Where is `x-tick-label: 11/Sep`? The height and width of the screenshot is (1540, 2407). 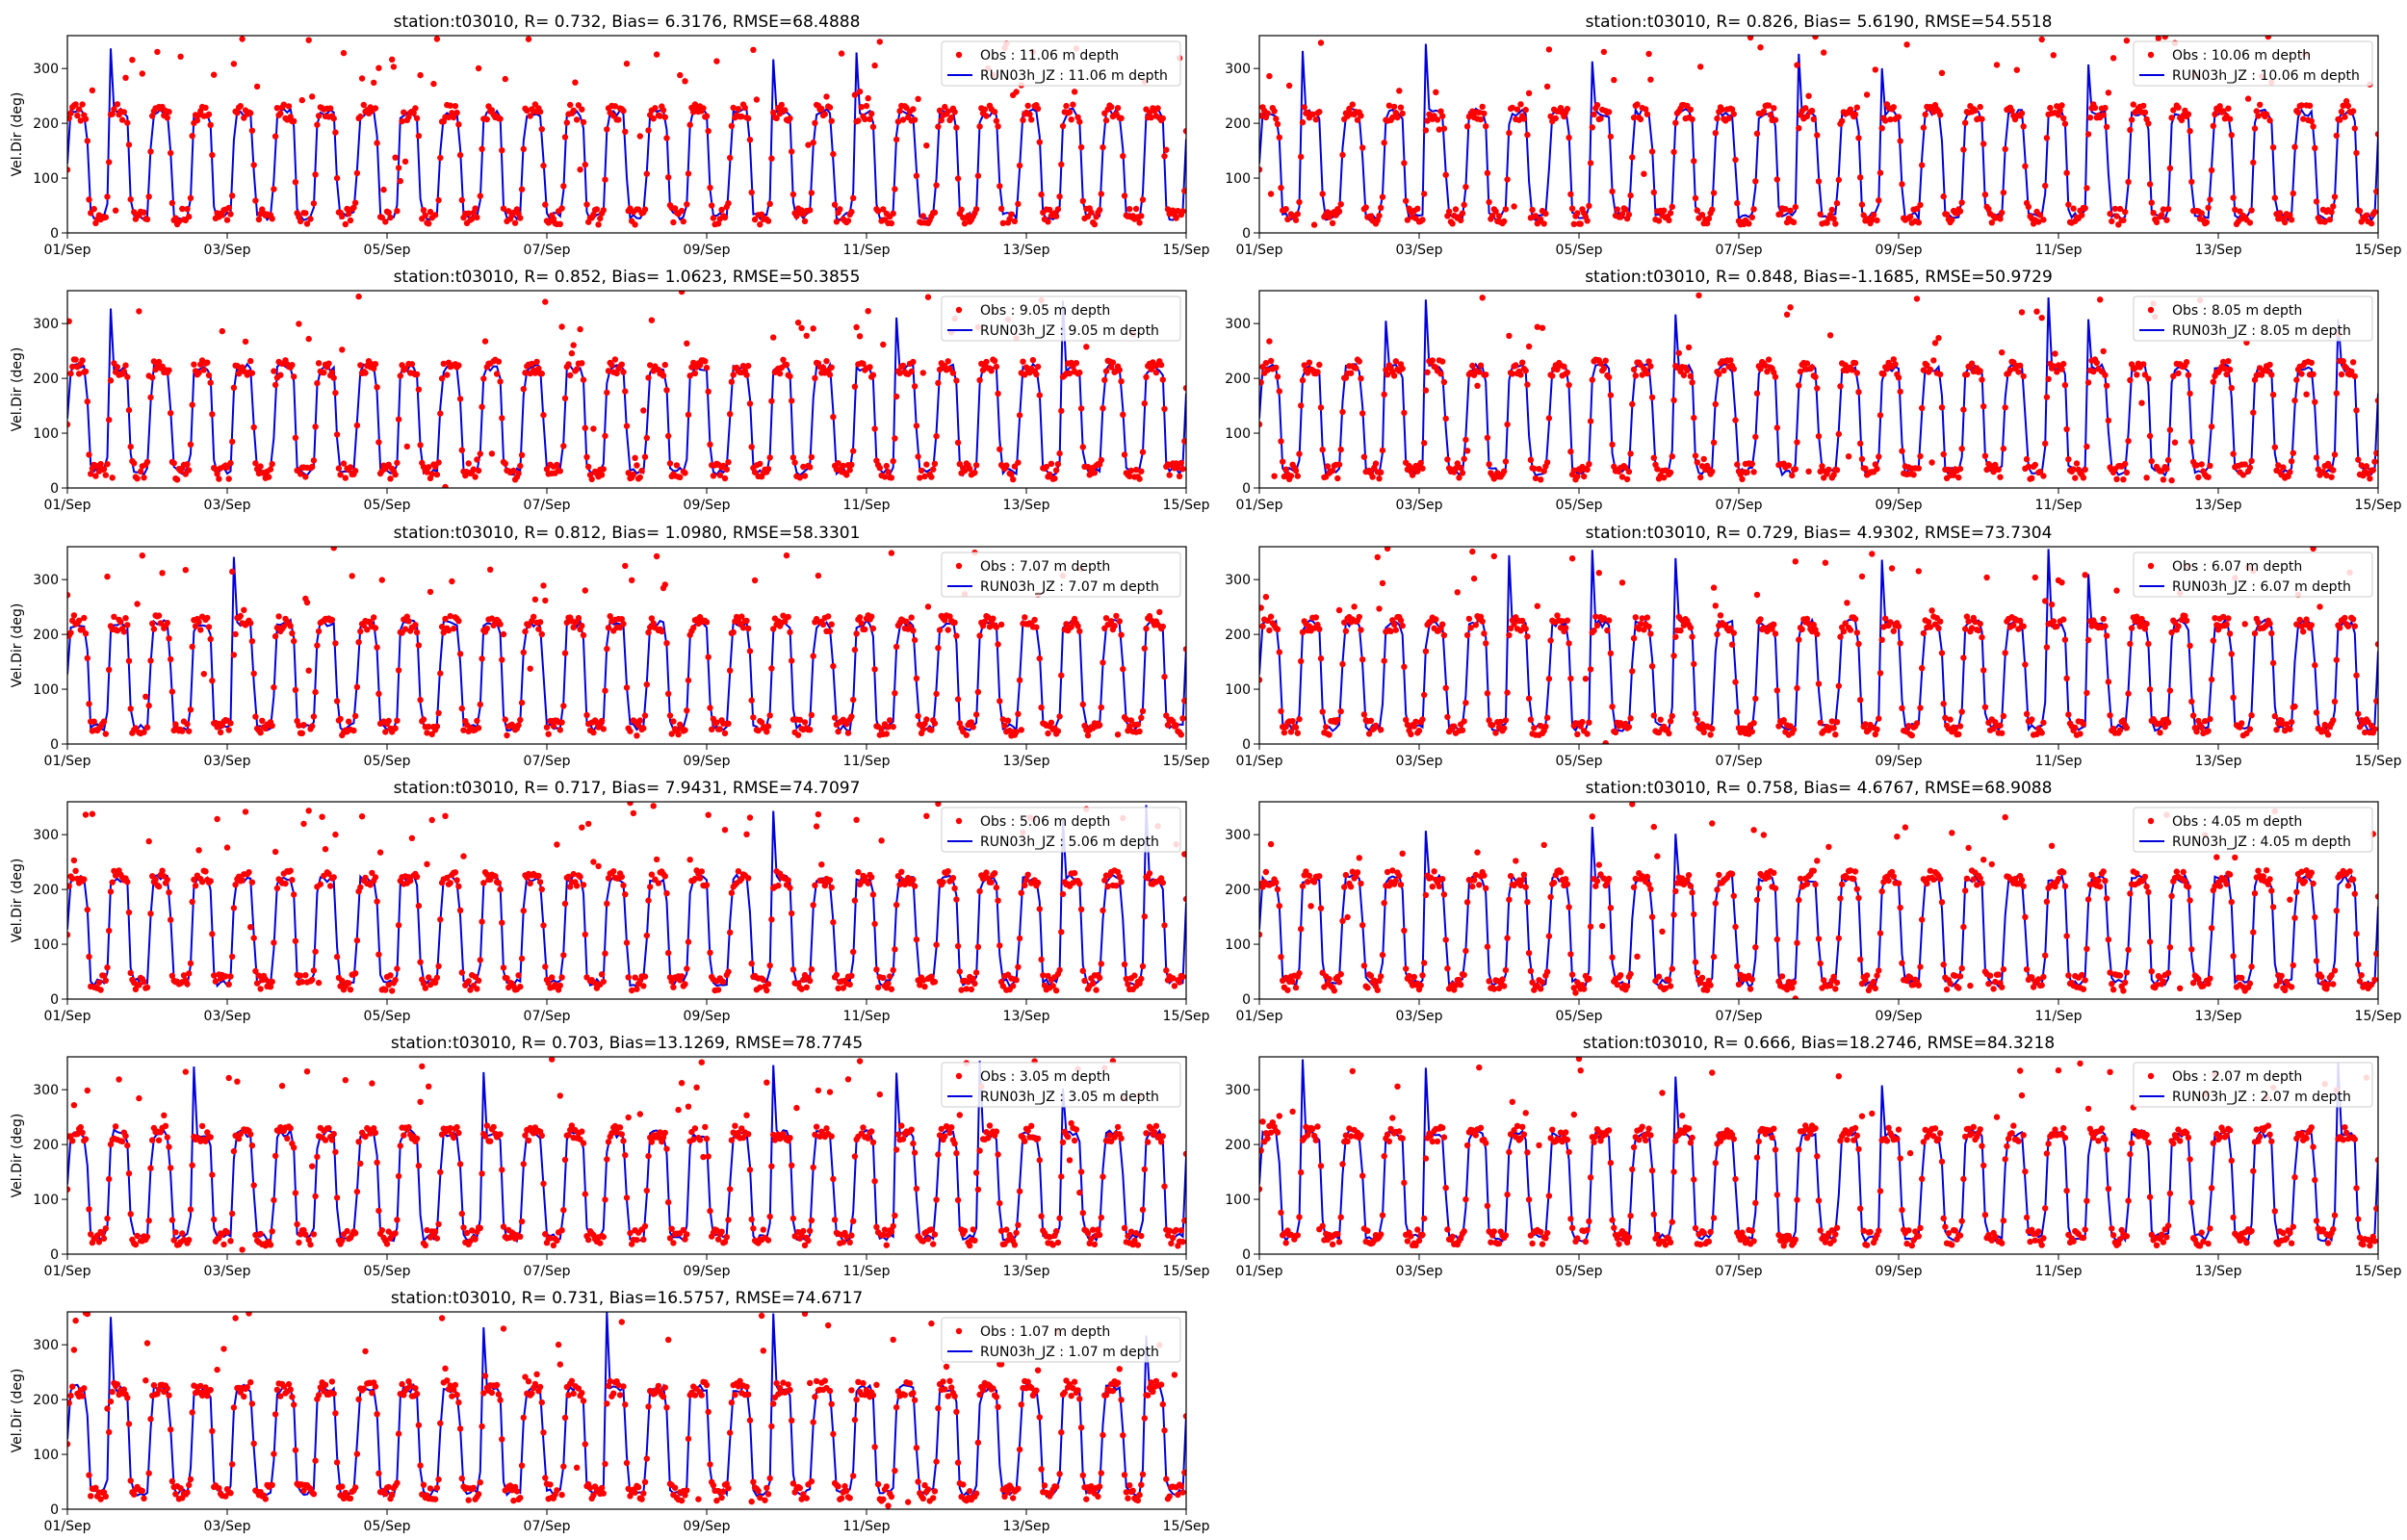 x-tick-label: 11/Sep is located at coordinates (867, 250).